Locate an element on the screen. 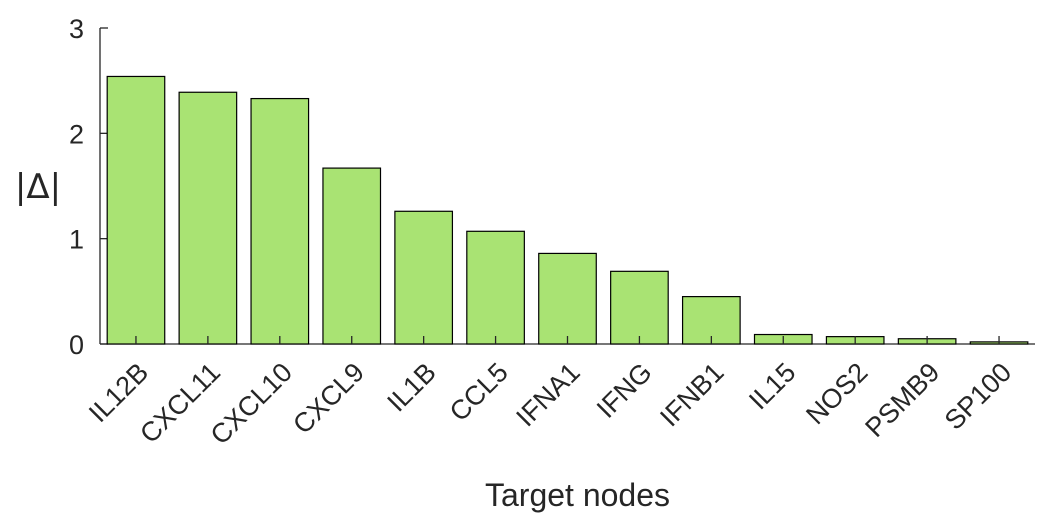 This screenshot has width=1039, height=514. bar-cxcl10 is located at coordinates (280, 221).